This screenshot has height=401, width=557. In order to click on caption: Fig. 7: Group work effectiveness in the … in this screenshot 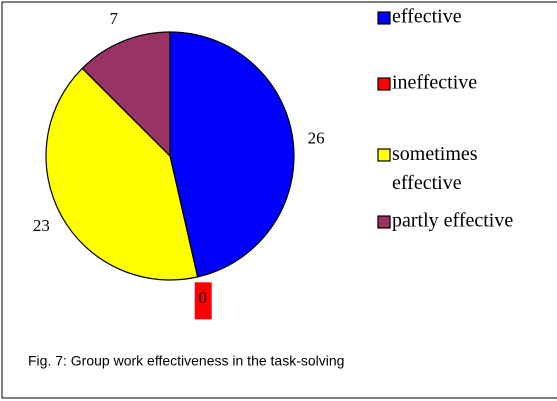, I will do `click(186, 361)`.